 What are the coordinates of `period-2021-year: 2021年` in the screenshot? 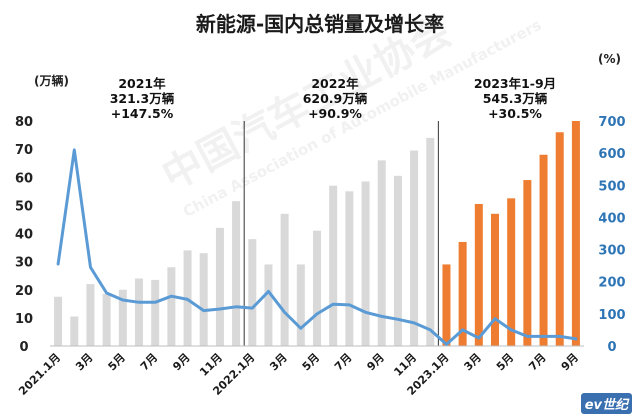 It's located at (142, 83).